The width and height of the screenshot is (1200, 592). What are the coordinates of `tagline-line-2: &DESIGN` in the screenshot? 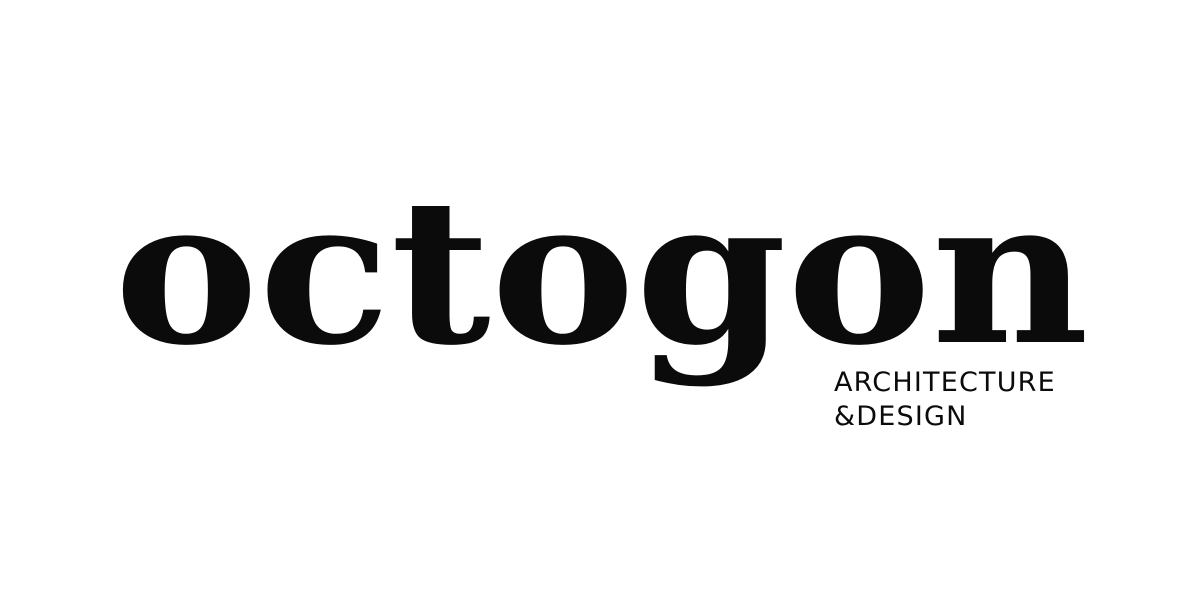 It's located at (901, 416).